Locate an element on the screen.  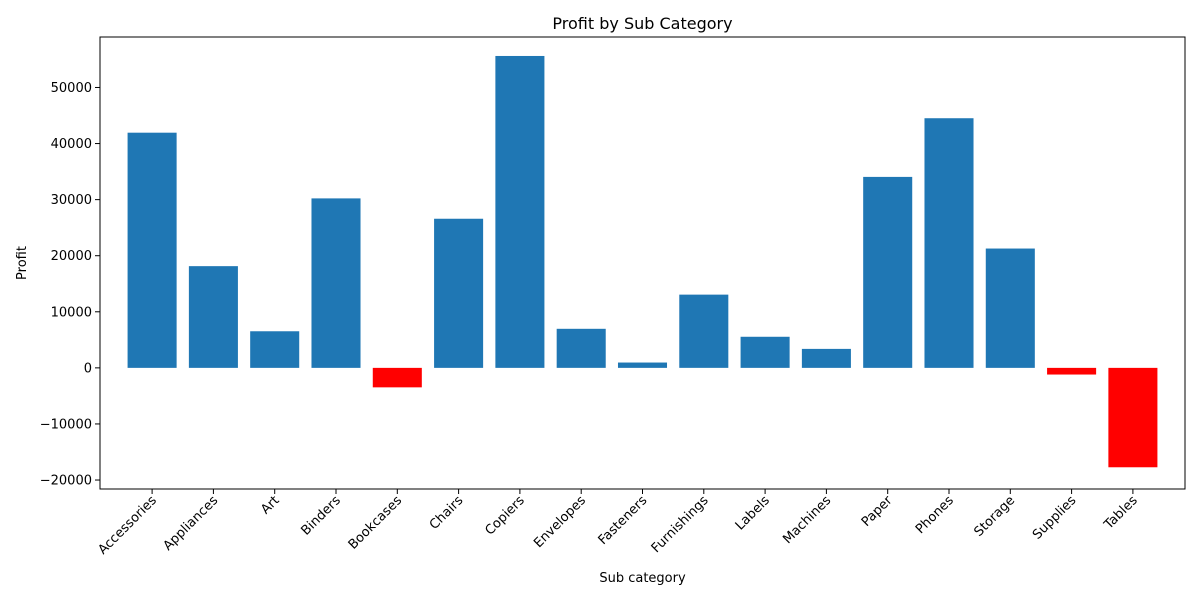
y-tick-label: 0 is located at coordinates (88, 368).